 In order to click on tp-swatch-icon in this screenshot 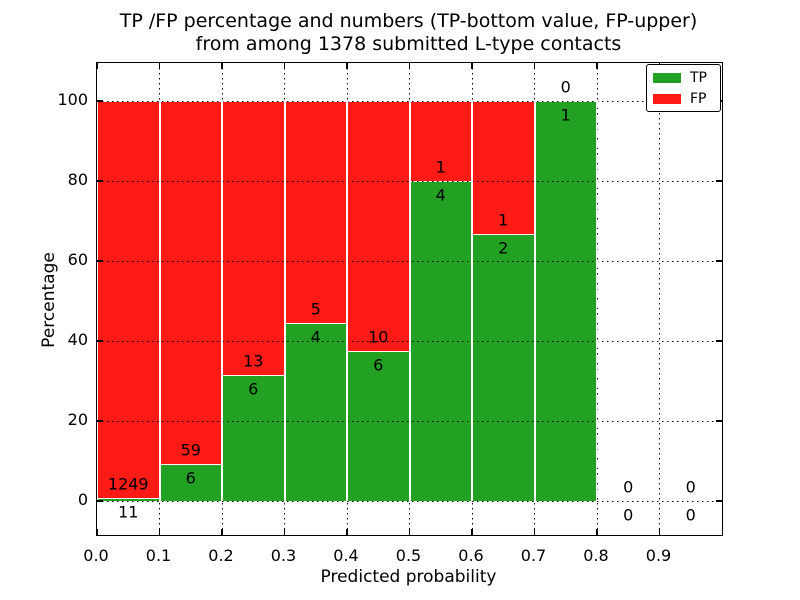, I will do `click(667, 78)`.